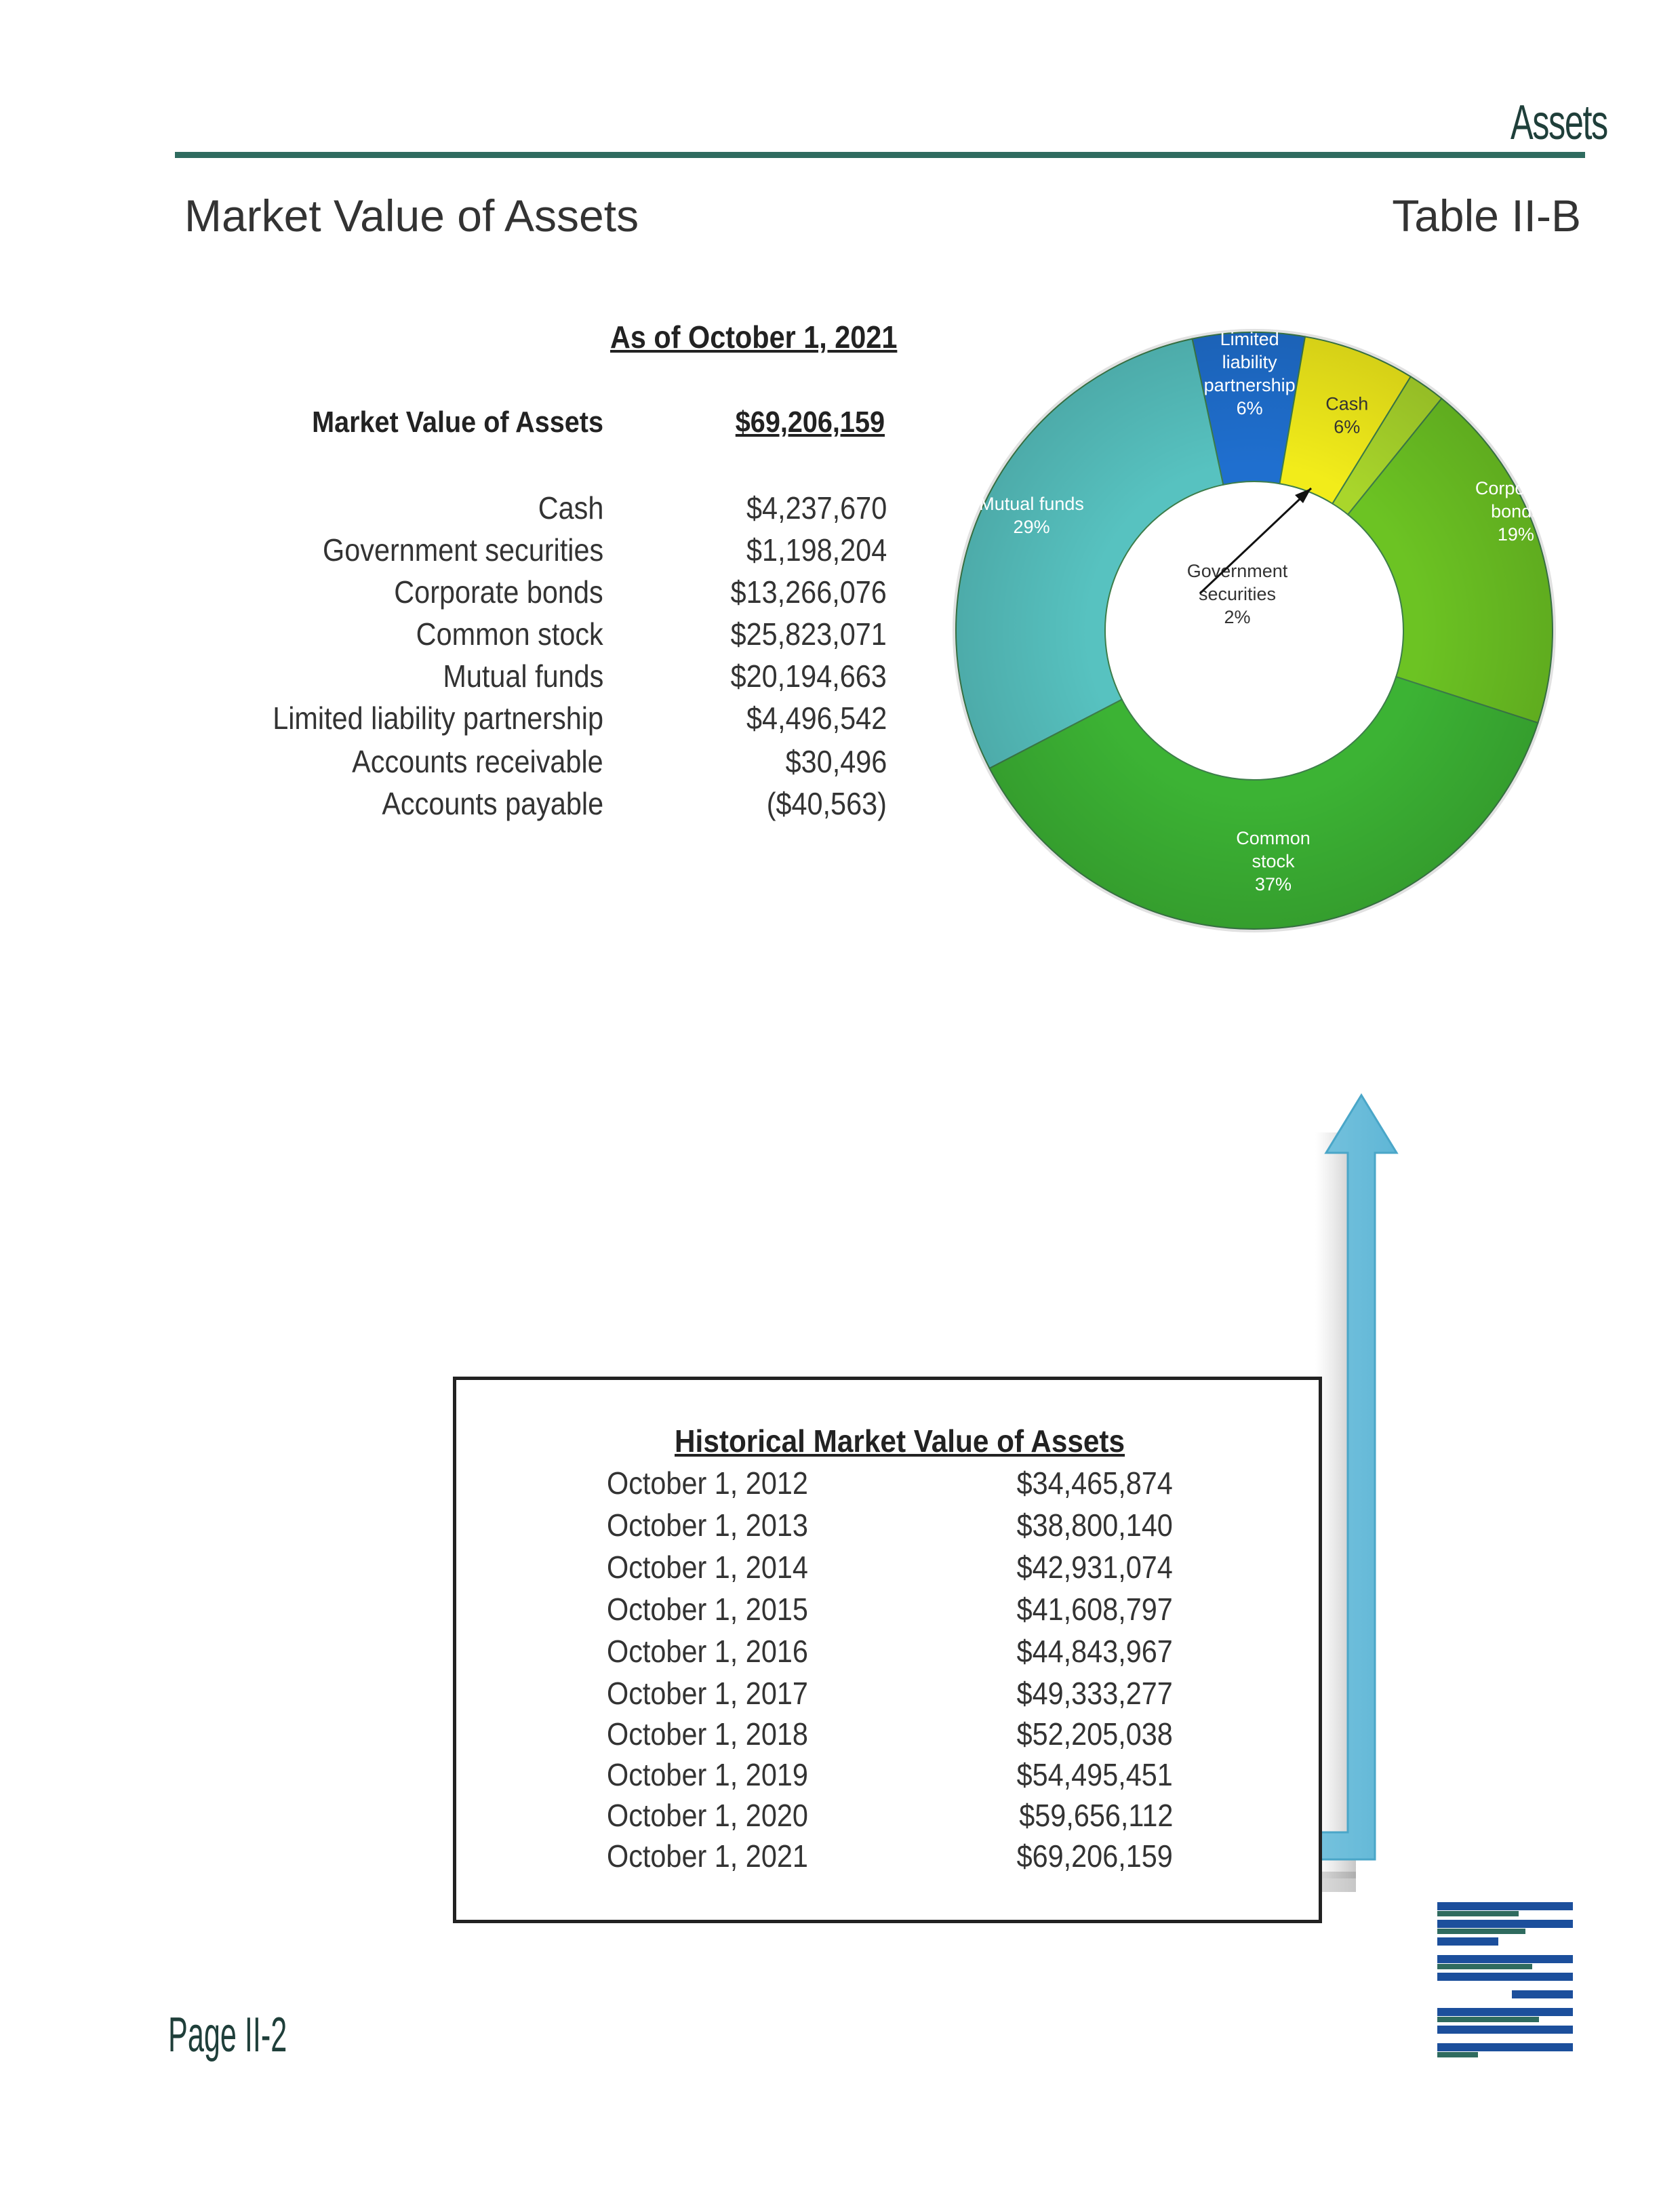 This screenshot has width=1680, height=2189. What do you see at coordinates (707, 1774) in the screenshot?
I see `history-date: October 1, 2019` at bounding box center [707, 1774].